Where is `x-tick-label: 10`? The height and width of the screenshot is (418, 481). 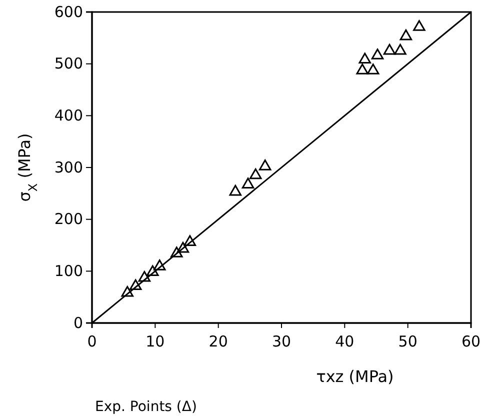 x-tick-label: 10 is located at coordinates (155, 341).